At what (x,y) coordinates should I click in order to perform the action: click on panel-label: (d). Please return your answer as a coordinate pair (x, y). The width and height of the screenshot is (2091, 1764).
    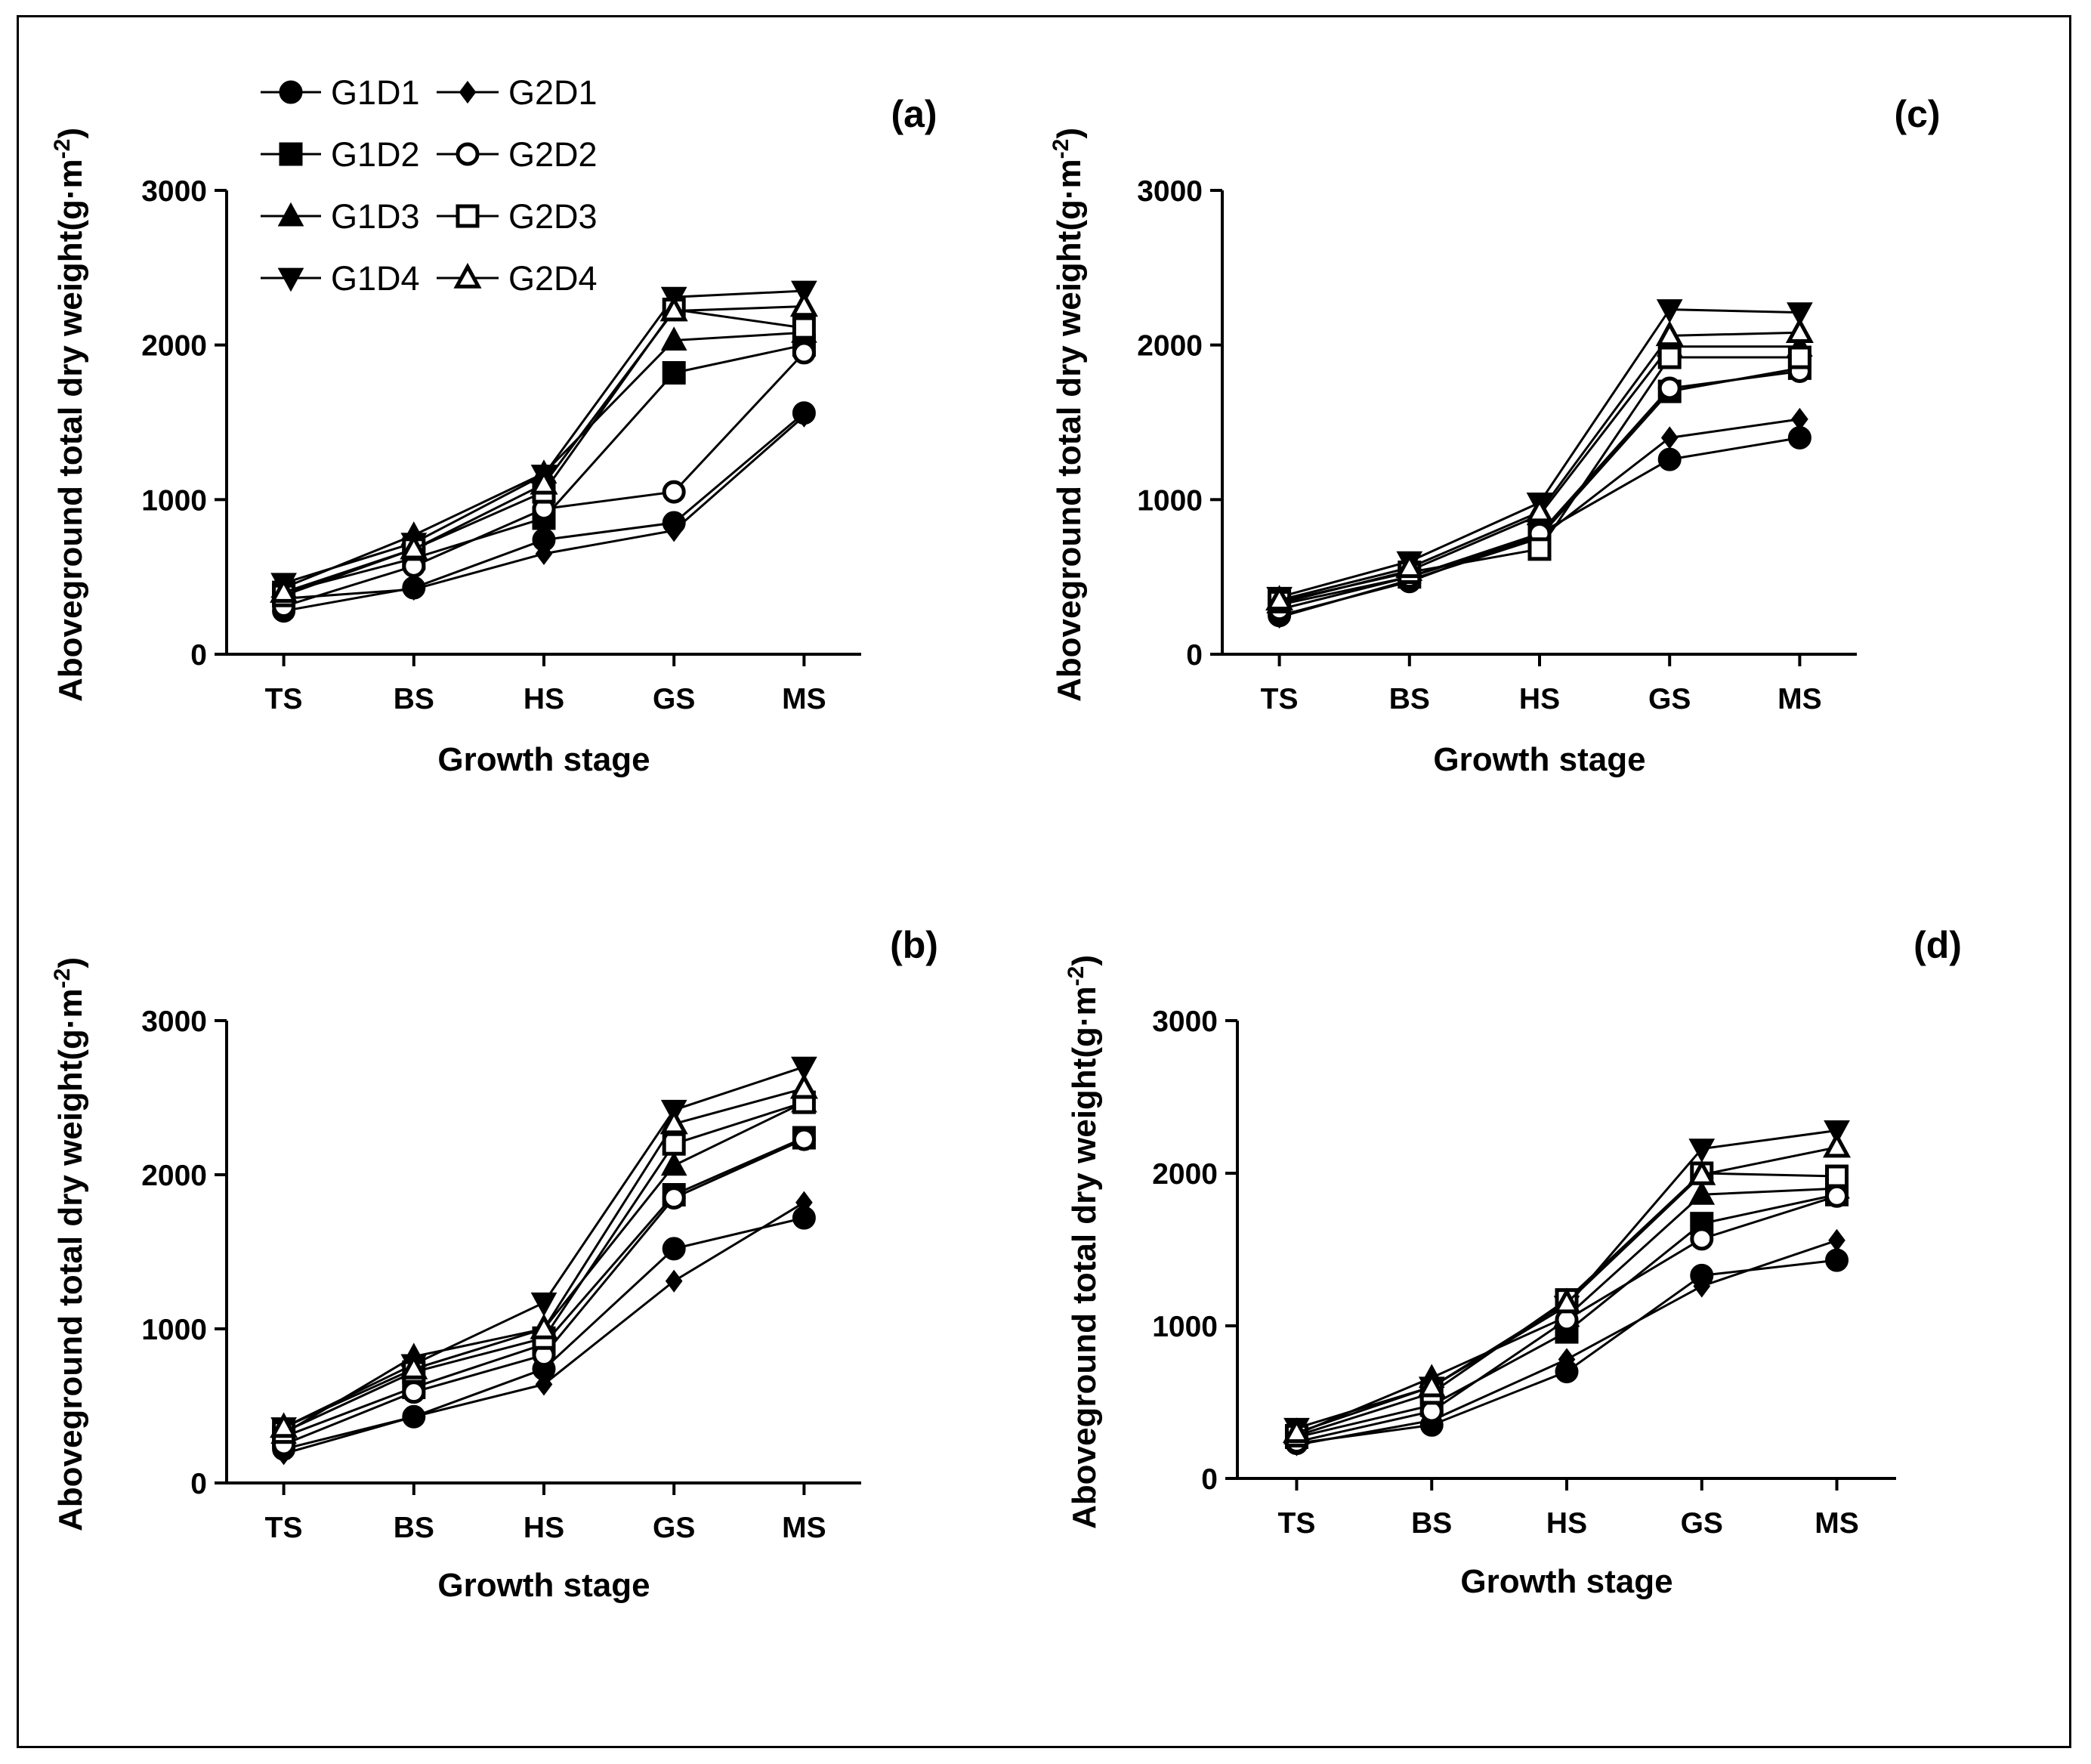
    Looking at the image, I should click on (1937, 945).